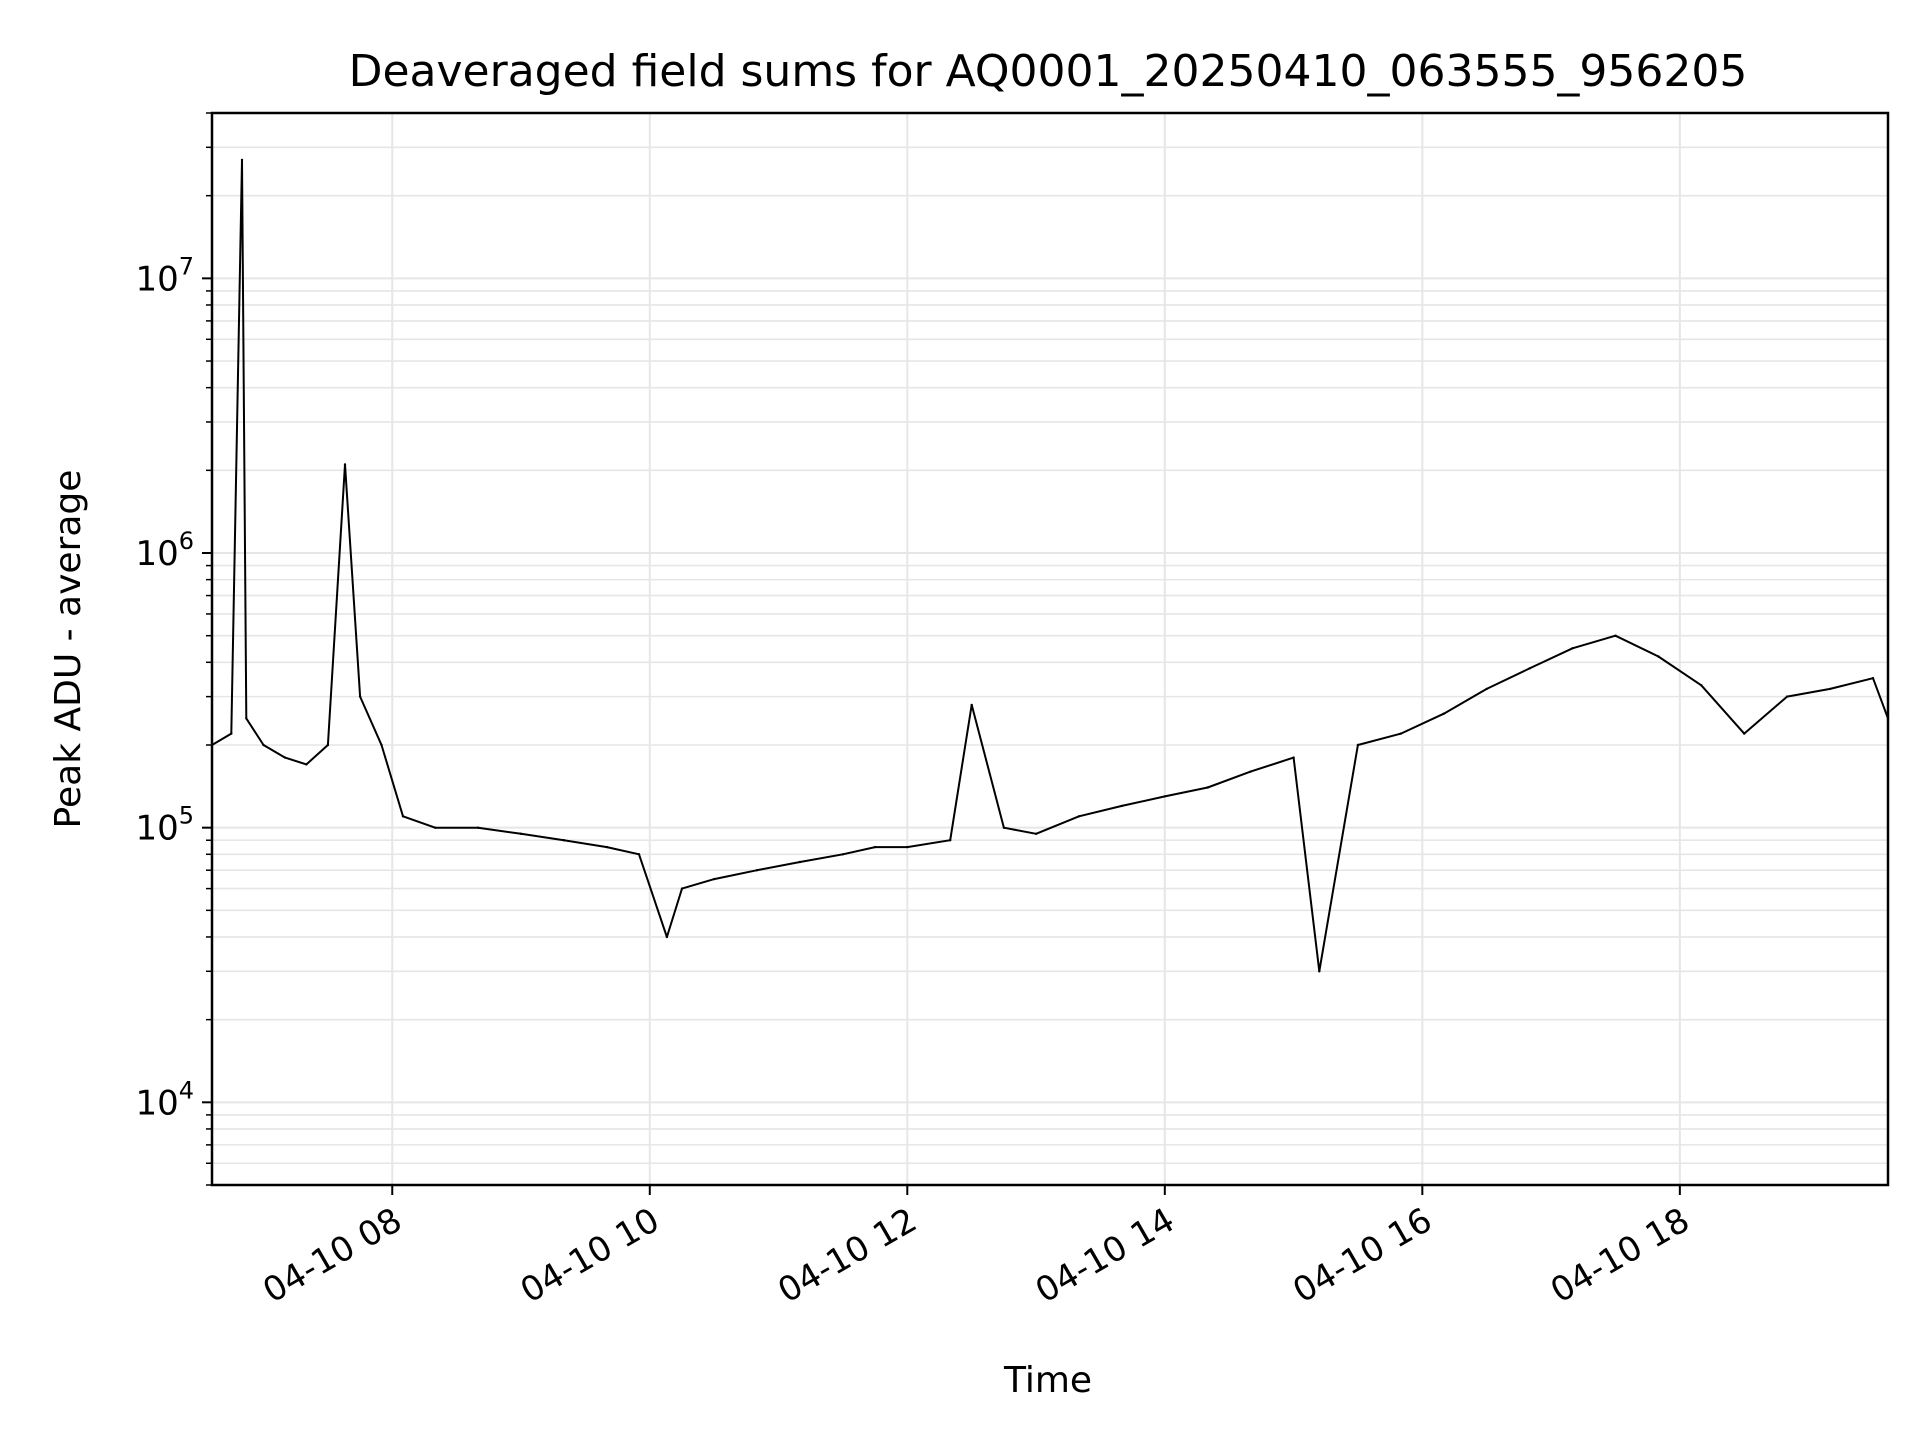 This screenshot has width=1920, height=1440. I want to click on y-tick-label: 10⁷, so click(164, 275).